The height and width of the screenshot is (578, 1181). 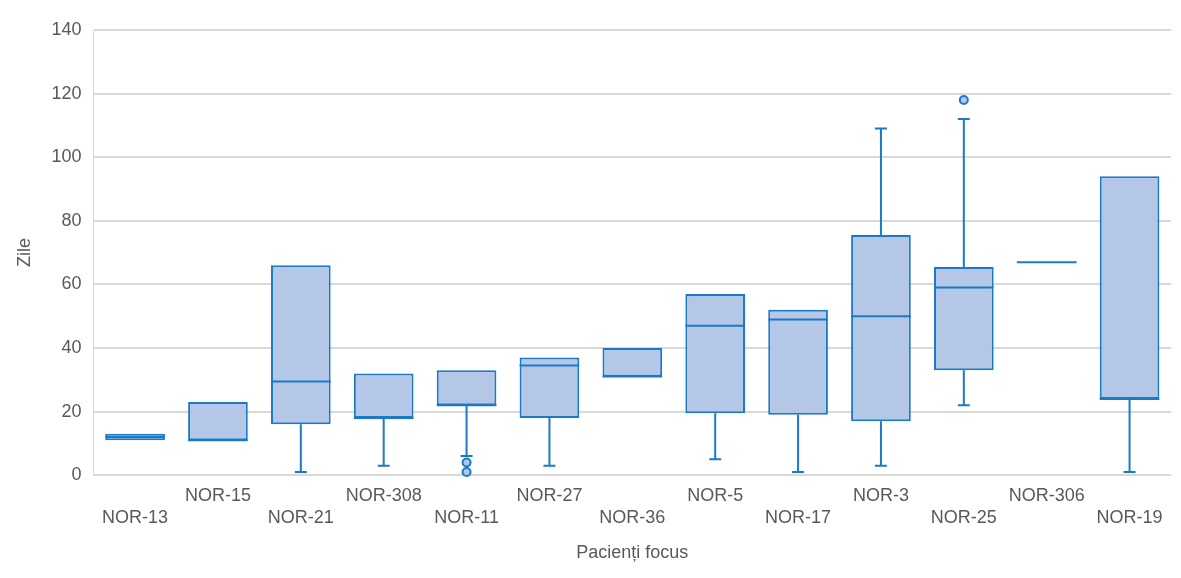 I want to click on y-tick-label: 120, so click(x=66, y=92).